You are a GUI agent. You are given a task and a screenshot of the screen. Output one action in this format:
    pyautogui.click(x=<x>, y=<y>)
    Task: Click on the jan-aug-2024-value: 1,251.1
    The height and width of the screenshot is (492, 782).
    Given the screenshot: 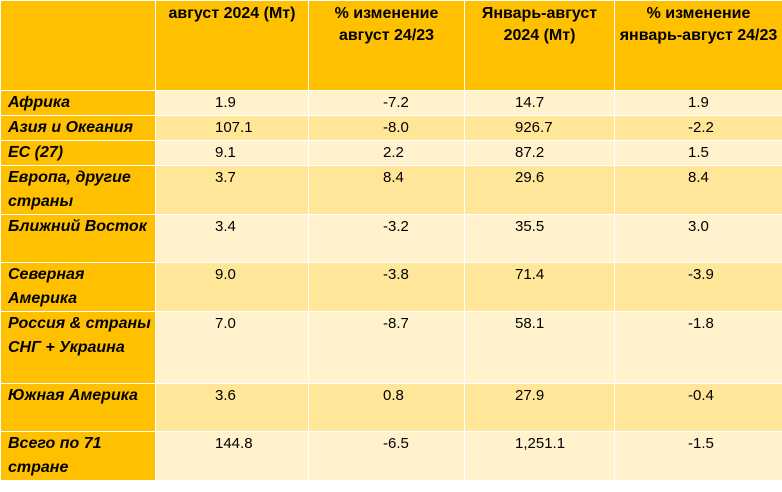 What is the action you would take?
    pyautogui.click(x=539, y=456)
    